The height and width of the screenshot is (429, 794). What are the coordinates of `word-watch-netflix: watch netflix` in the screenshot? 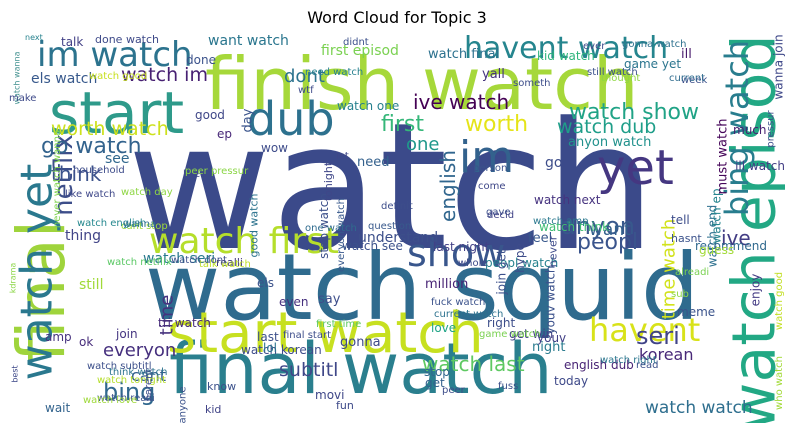 It's located at (139, 262).